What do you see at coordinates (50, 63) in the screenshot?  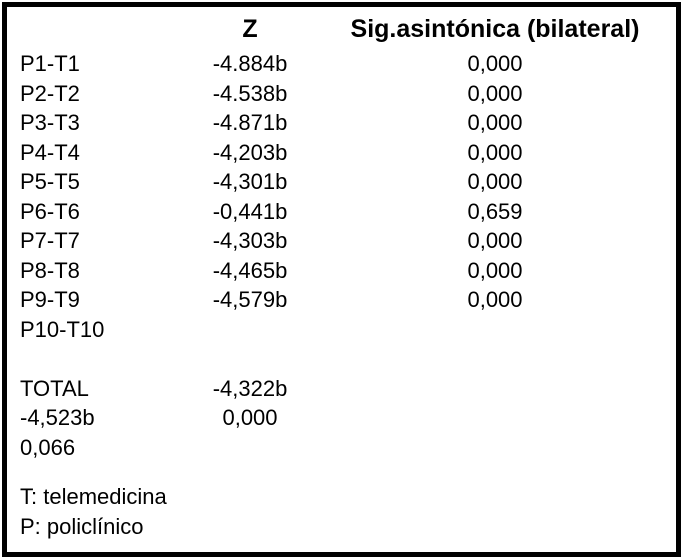 I see `pair-label: P1-T1` at bounding box center [50, 63].